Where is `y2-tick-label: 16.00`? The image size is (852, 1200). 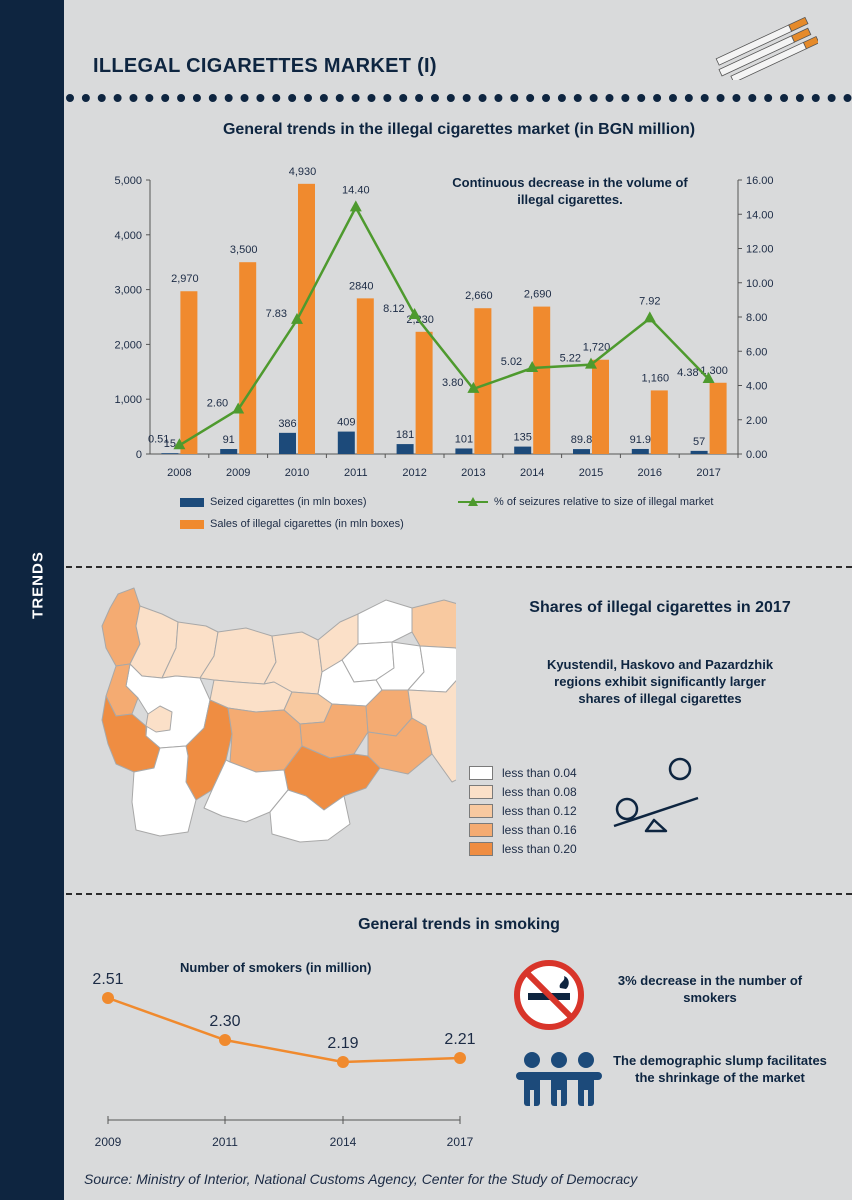
y2-tick-label: 16.00 is located at coordinates (760, 181).